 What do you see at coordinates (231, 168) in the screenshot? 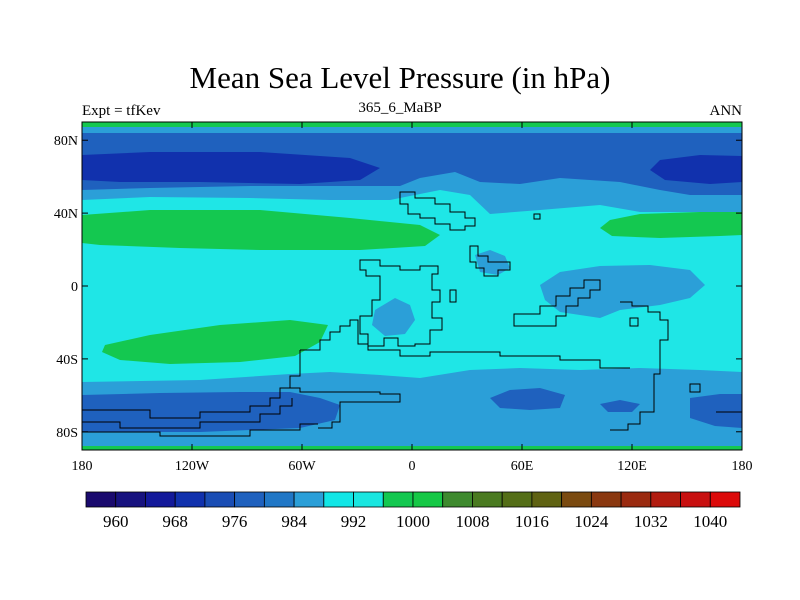
I see `field-north-low-west` at bounding box center [231, 168].